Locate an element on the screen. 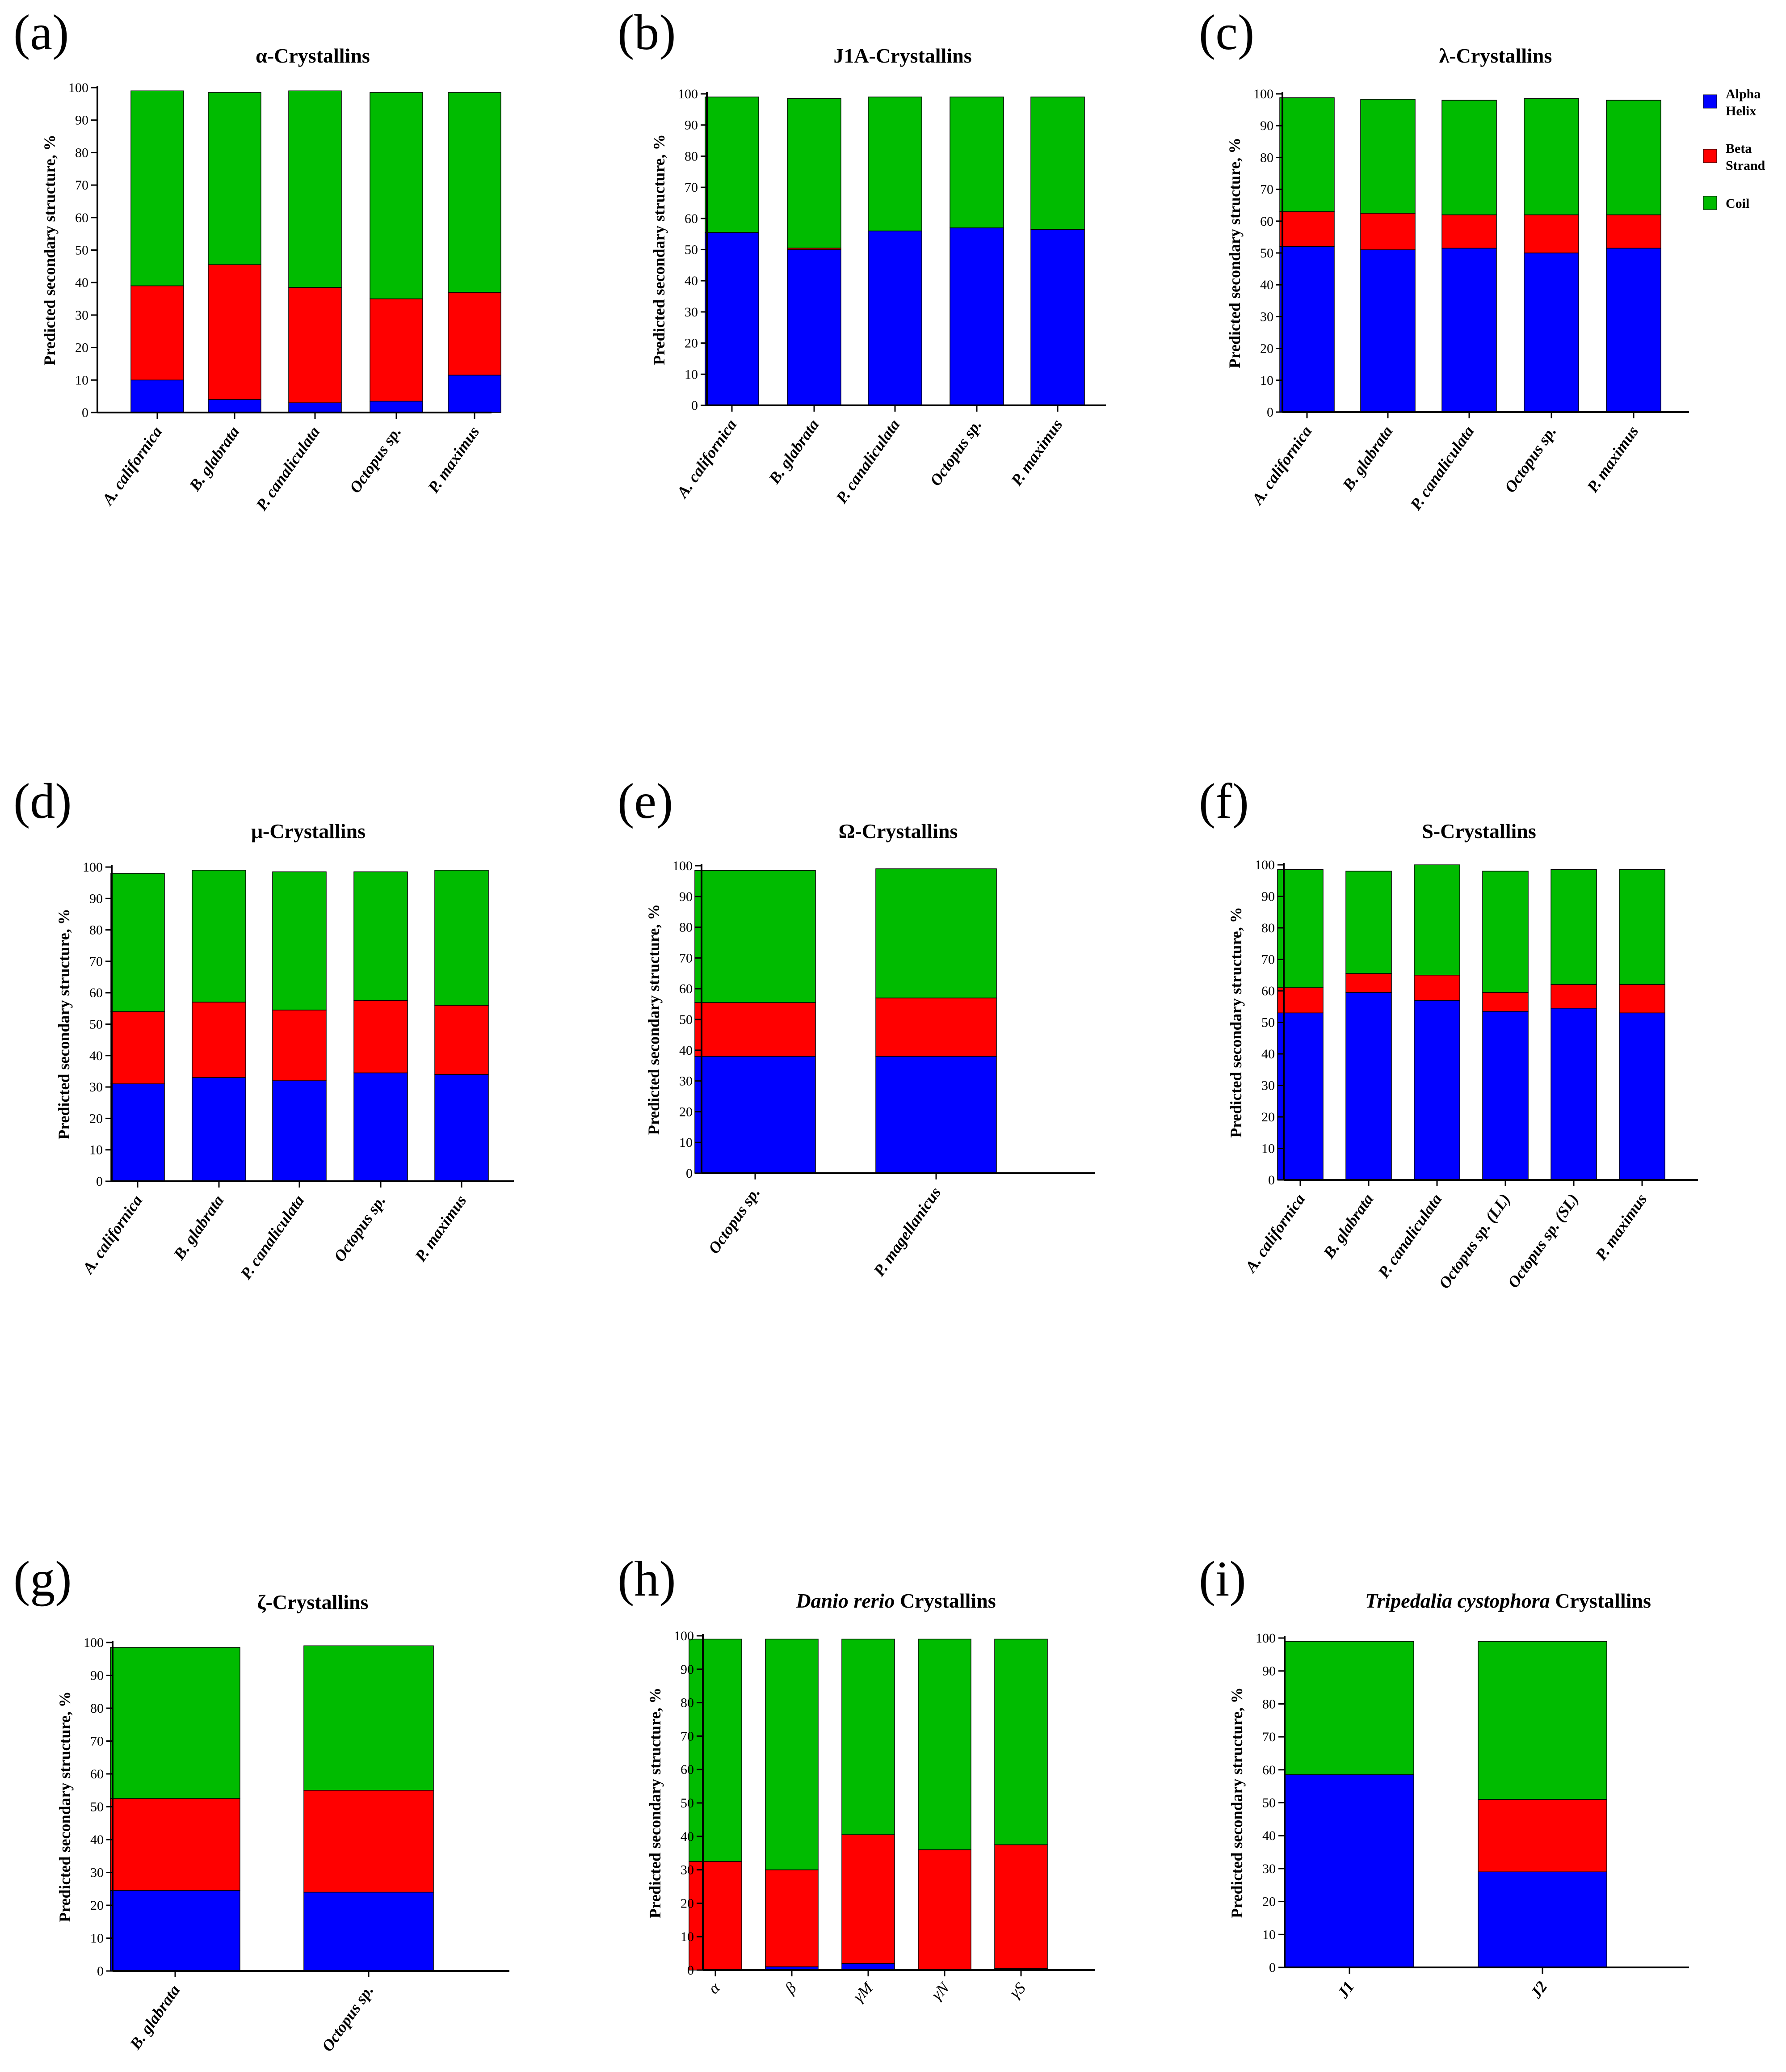 Image resolution: width=1786 pixels, height=2072 pixels. y-tick-label-g: 90 is located at coordinates (97, 1676).